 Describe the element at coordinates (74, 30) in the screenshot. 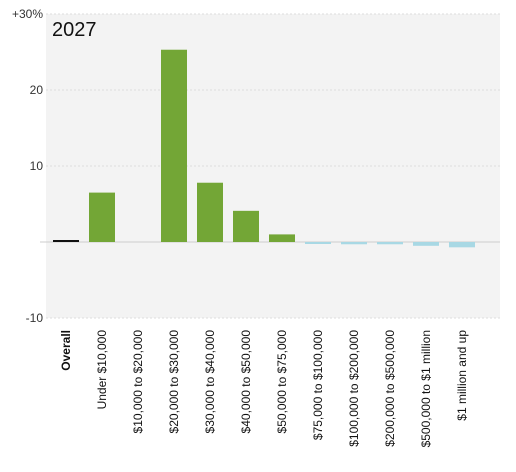

I see `chart-title: 2027` at that location.